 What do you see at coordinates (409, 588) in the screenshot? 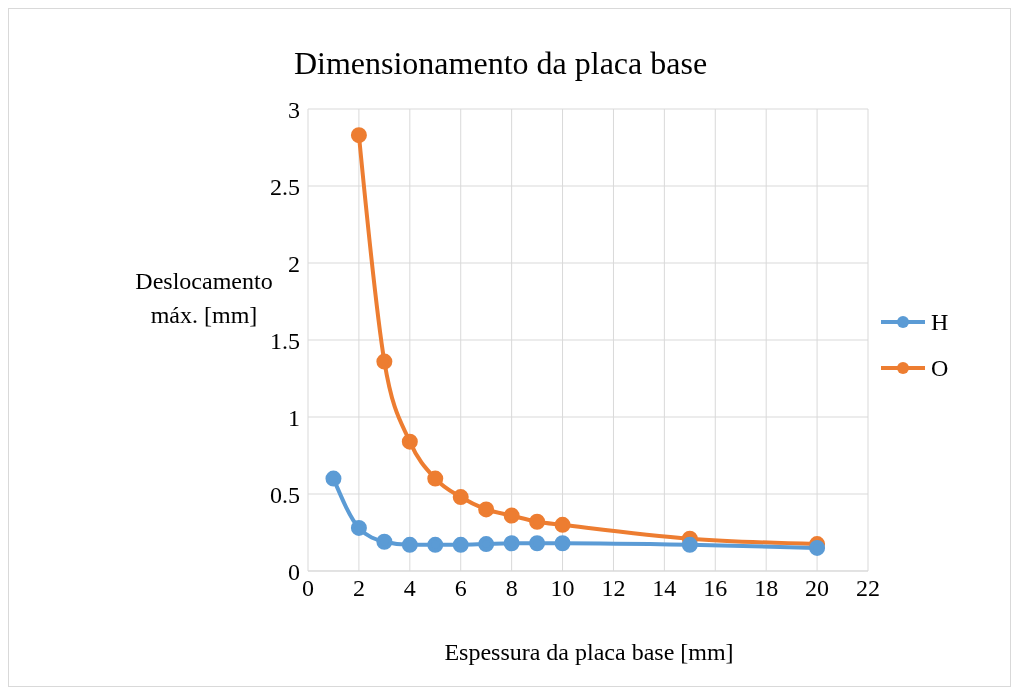
I see `x-tick-label: 4` at bounding box center [409, 588].